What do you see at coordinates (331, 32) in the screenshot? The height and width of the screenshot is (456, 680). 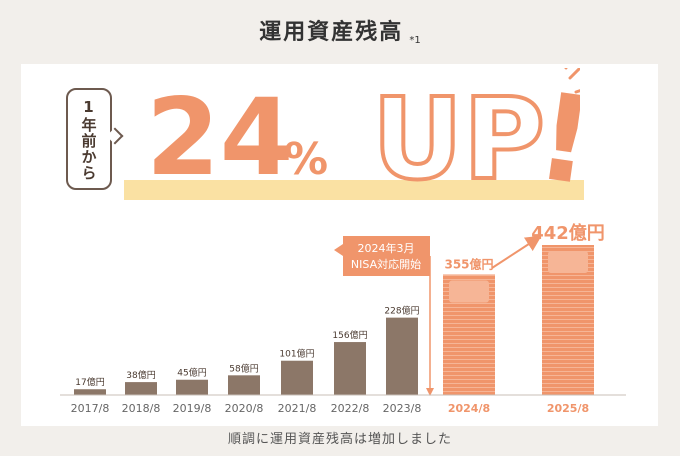 I see `title-text: 運用資産残高` at bounding box center [331, 32].